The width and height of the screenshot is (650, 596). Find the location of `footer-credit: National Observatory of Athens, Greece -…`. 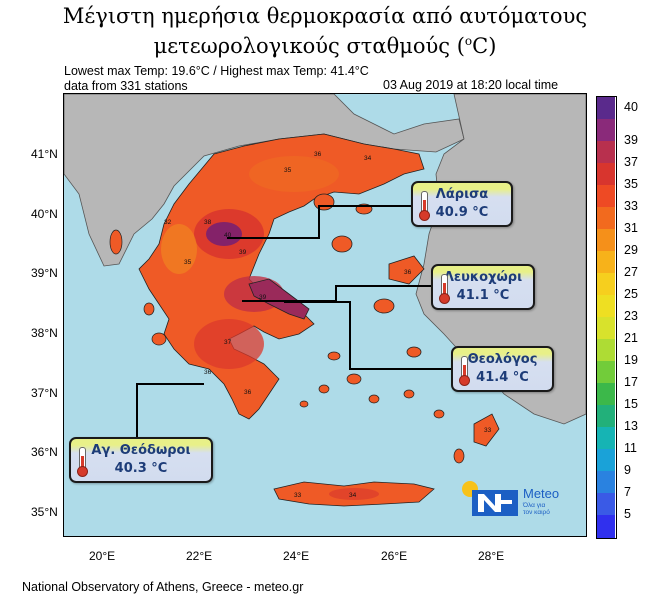

footer-credit: National Observatory of Athens, Greece -… is located at coordinates (163, 587).